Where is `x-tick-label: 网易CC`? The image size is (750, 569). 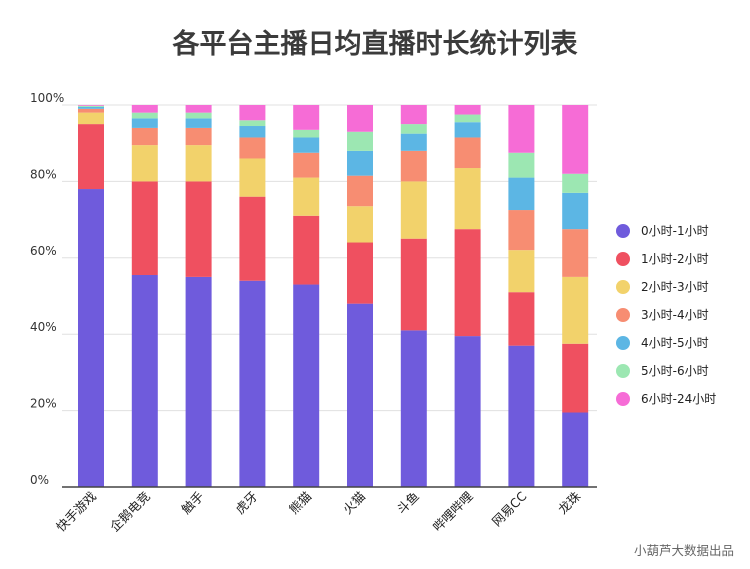 x-tick-label: 网易CC is located at coordinates (509, 508).